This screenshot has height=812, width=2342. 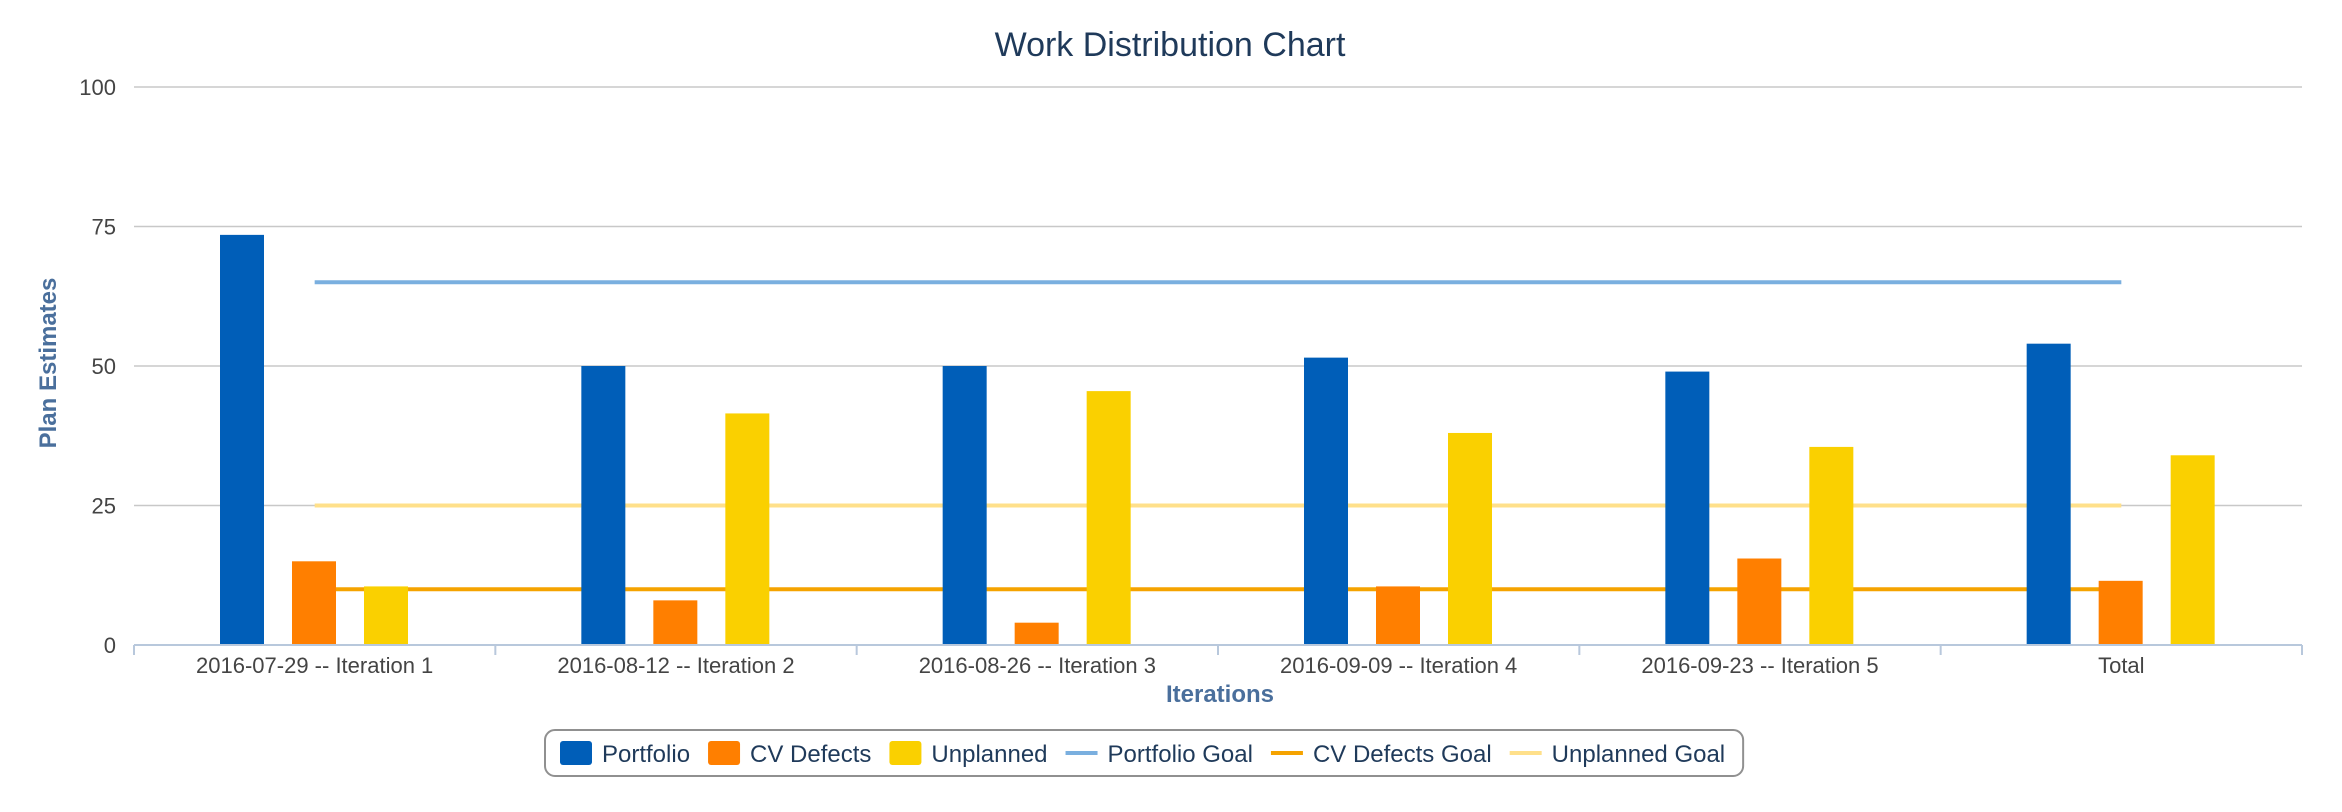 What do you see at coordinates (1398, 665) in the screenshot?
I see `x-tick-label: 2016-09-09 -- Iteration 4` at bounding box center [1398, 665].